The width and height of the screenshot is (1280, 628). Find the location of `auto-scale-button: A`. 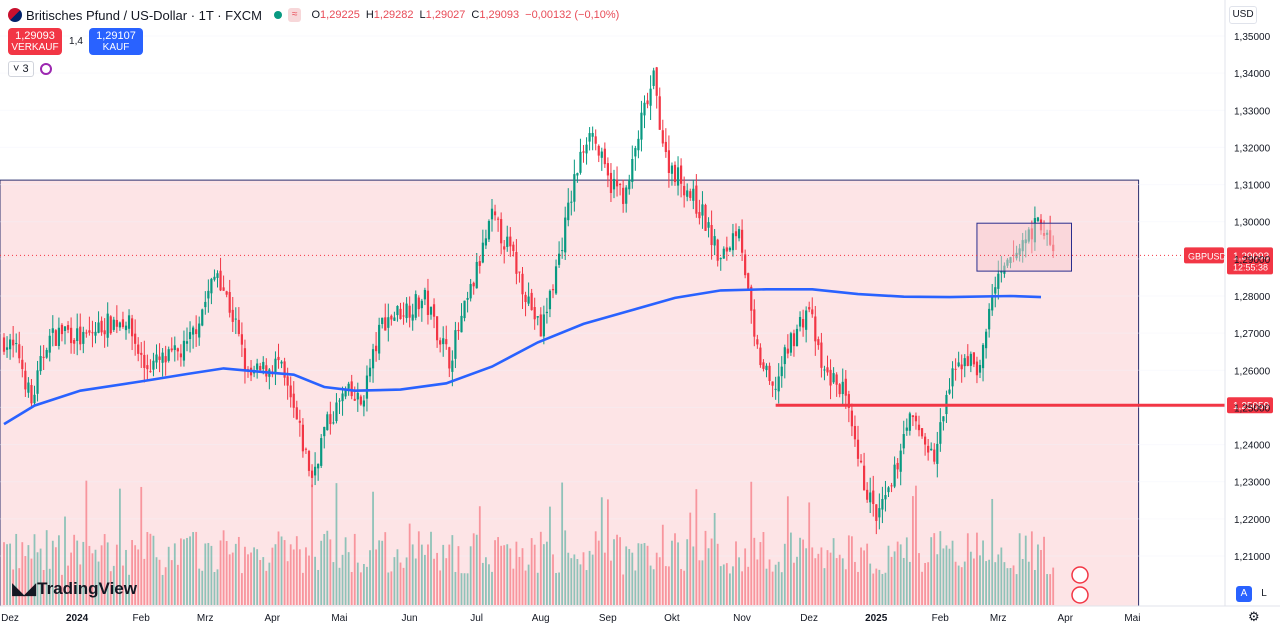

auto-scale-button: A is located at coordinates (1244, 594).